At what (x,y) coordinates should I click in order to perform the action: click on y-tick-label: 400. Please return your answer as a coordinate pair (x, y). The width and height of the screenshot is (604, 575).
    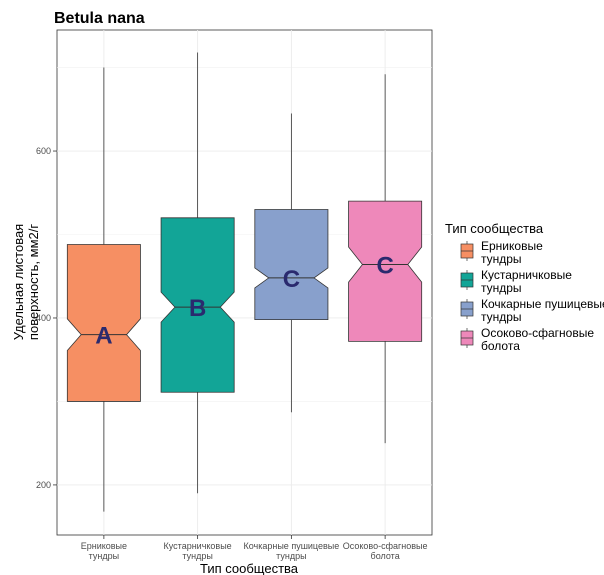
    Looking at the image, I should click on (43, 318).